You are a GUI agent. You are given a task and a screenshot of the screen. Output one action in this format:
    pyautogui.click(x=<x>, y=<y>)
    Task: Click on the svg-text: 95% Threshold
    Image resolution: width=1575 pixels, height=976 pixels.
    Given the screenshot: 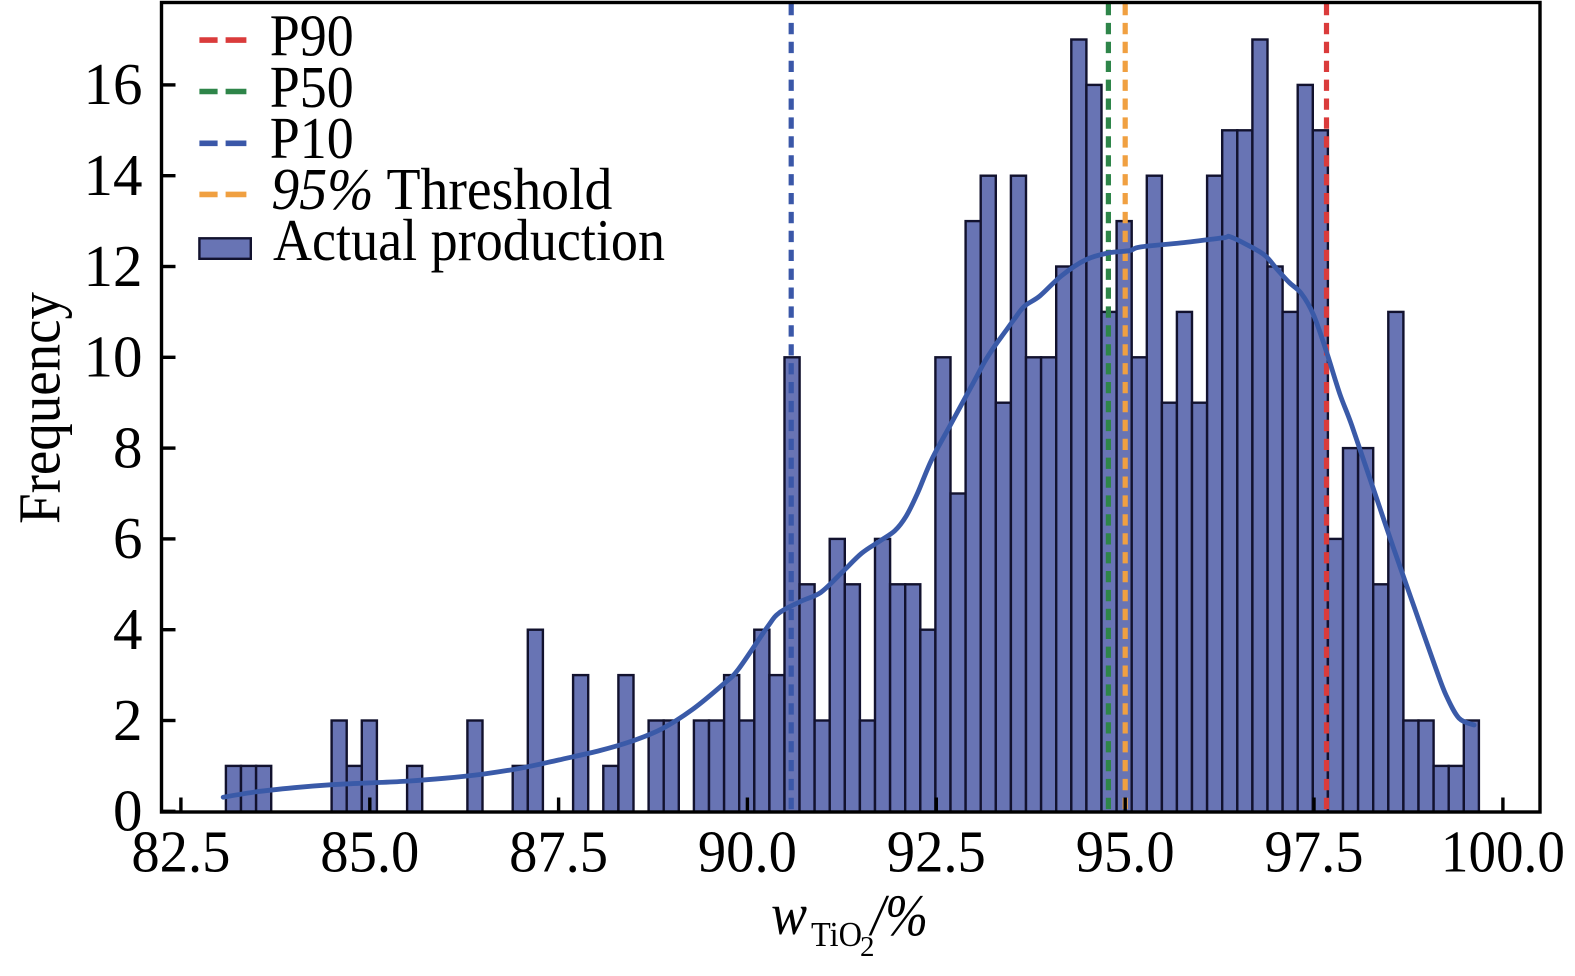 What is the action you would take?
    pyautogui.click(x=441, y=189)
    